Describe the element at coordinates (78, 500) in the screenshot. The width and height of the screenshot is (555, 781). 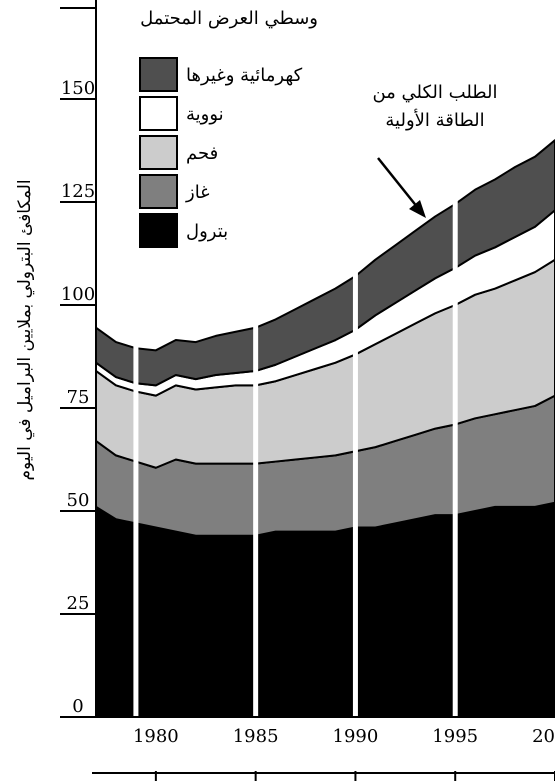
I see `y-tick-label-50: 50` at that location.